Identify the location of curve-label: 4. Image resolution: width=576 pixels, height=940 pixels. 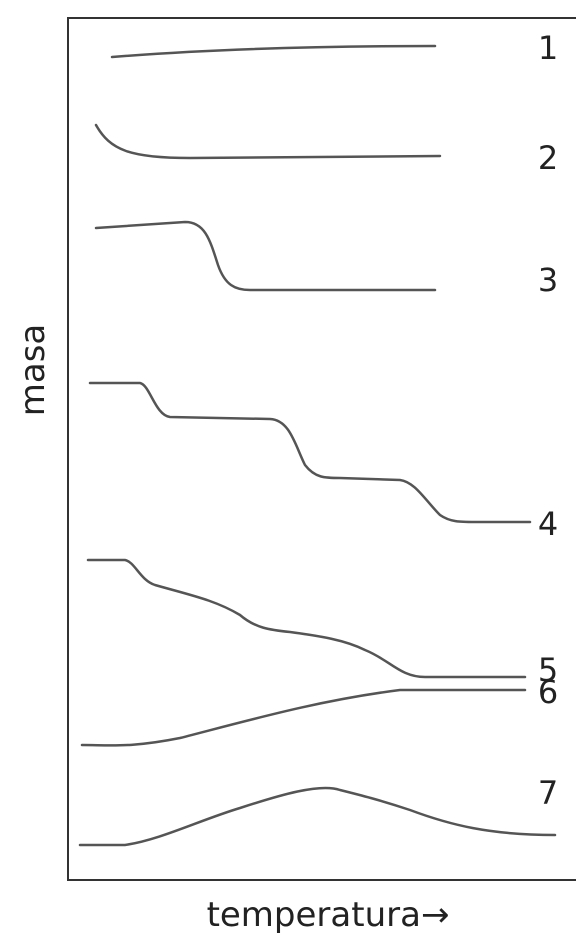
(548, 524).